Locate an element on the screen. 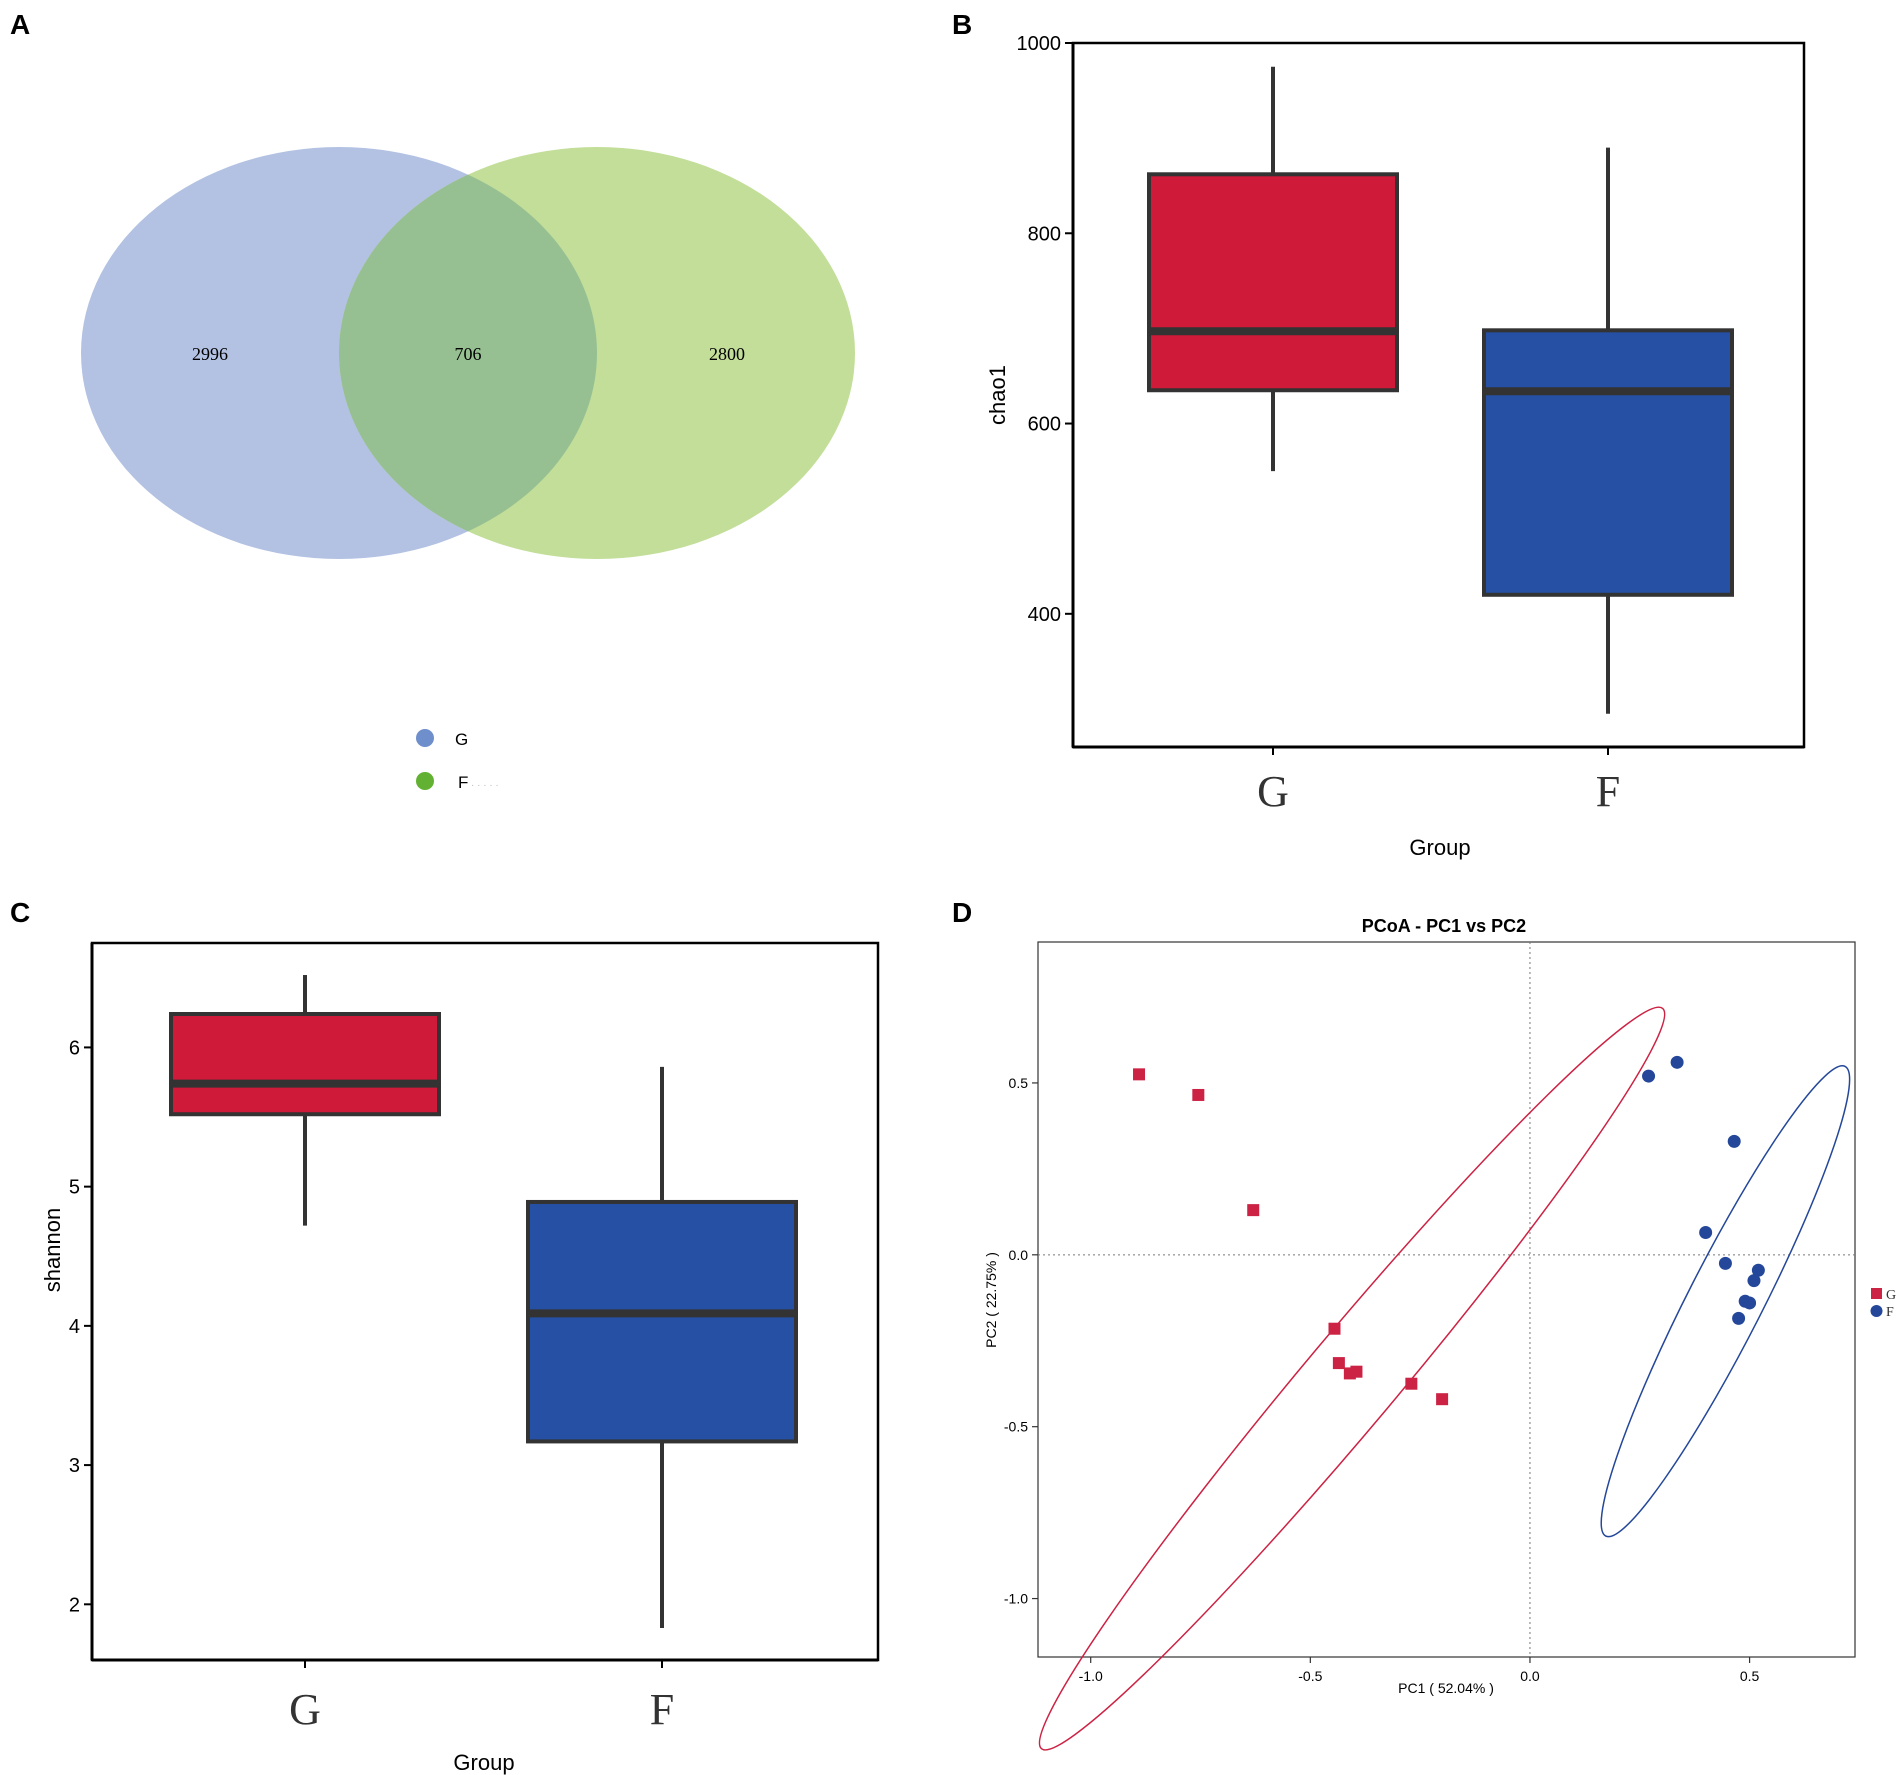 The height and width of the screenshot is (1775, 1902). venn-legend: G F · · · · · is located at coordinates (457, 760).